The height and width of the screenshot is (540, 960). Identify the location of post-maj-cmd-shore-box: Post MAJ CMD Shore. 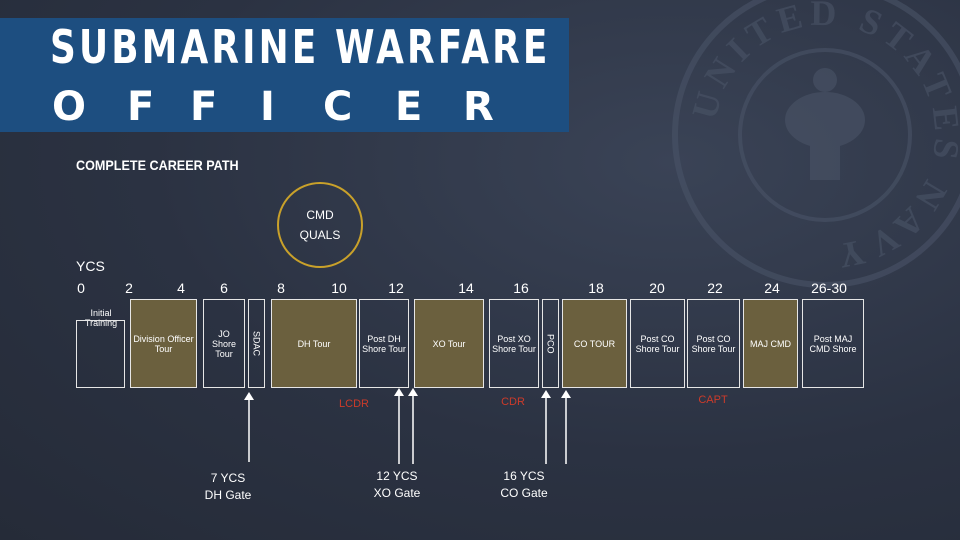
(833, 343).